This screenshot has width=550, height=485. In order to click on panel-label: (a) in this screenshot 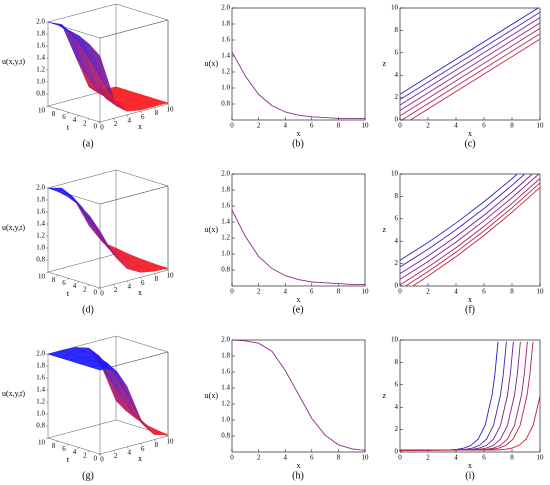, I will do `click(87, 143)`.